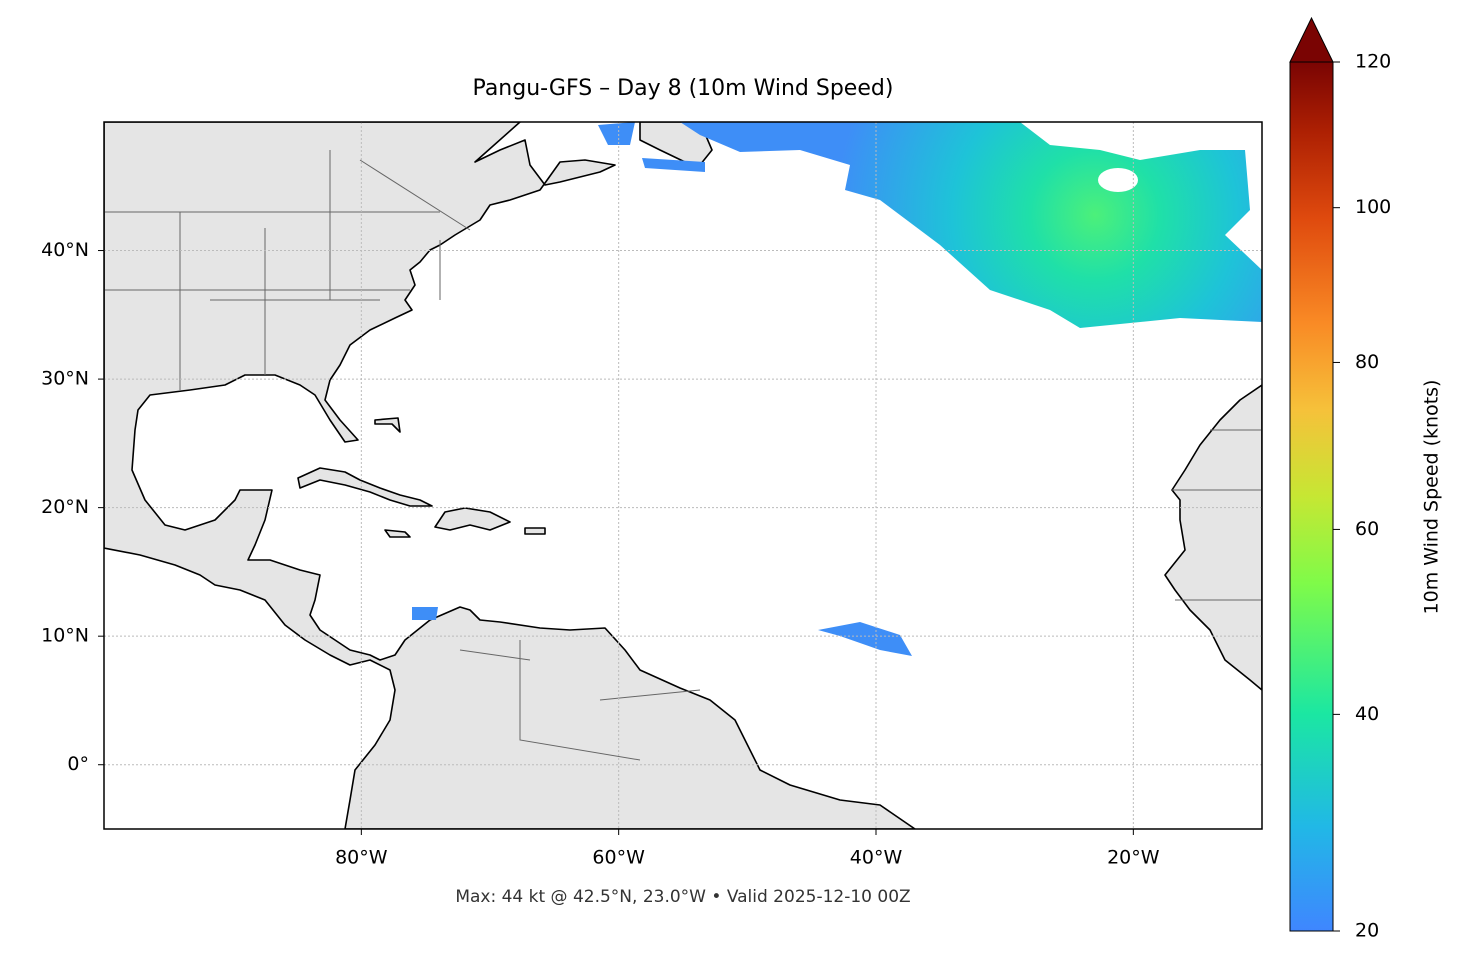 The width and height of the screenshot is (1466, 969). I want to click on y-tick-label: 0°, so click(78, 764).